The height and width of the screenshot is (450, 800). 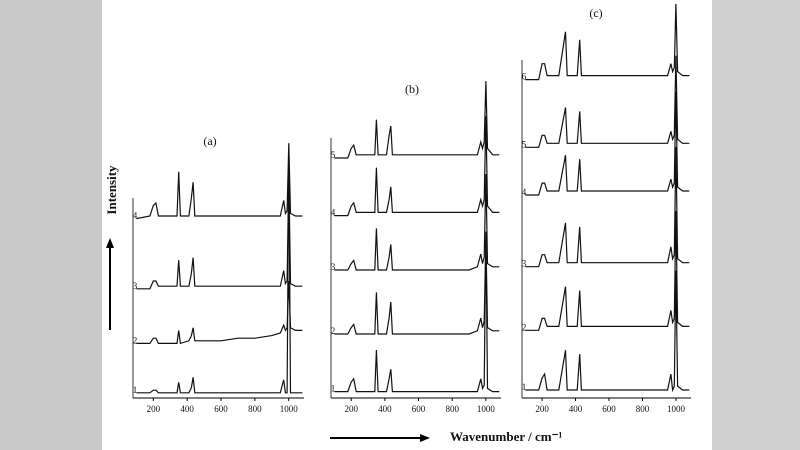 I want to click on series-label: 6, so click(x=524, y=77).